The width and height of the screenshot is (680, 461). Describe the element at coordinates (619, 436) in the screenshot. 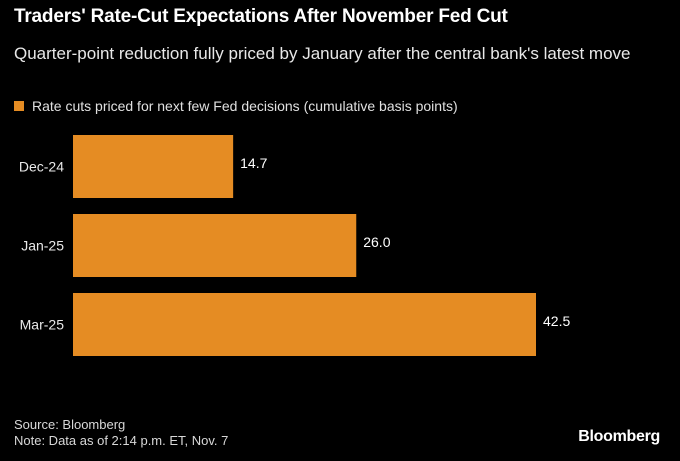

I see `bloomberg-logo: Bloomberg` at that location.